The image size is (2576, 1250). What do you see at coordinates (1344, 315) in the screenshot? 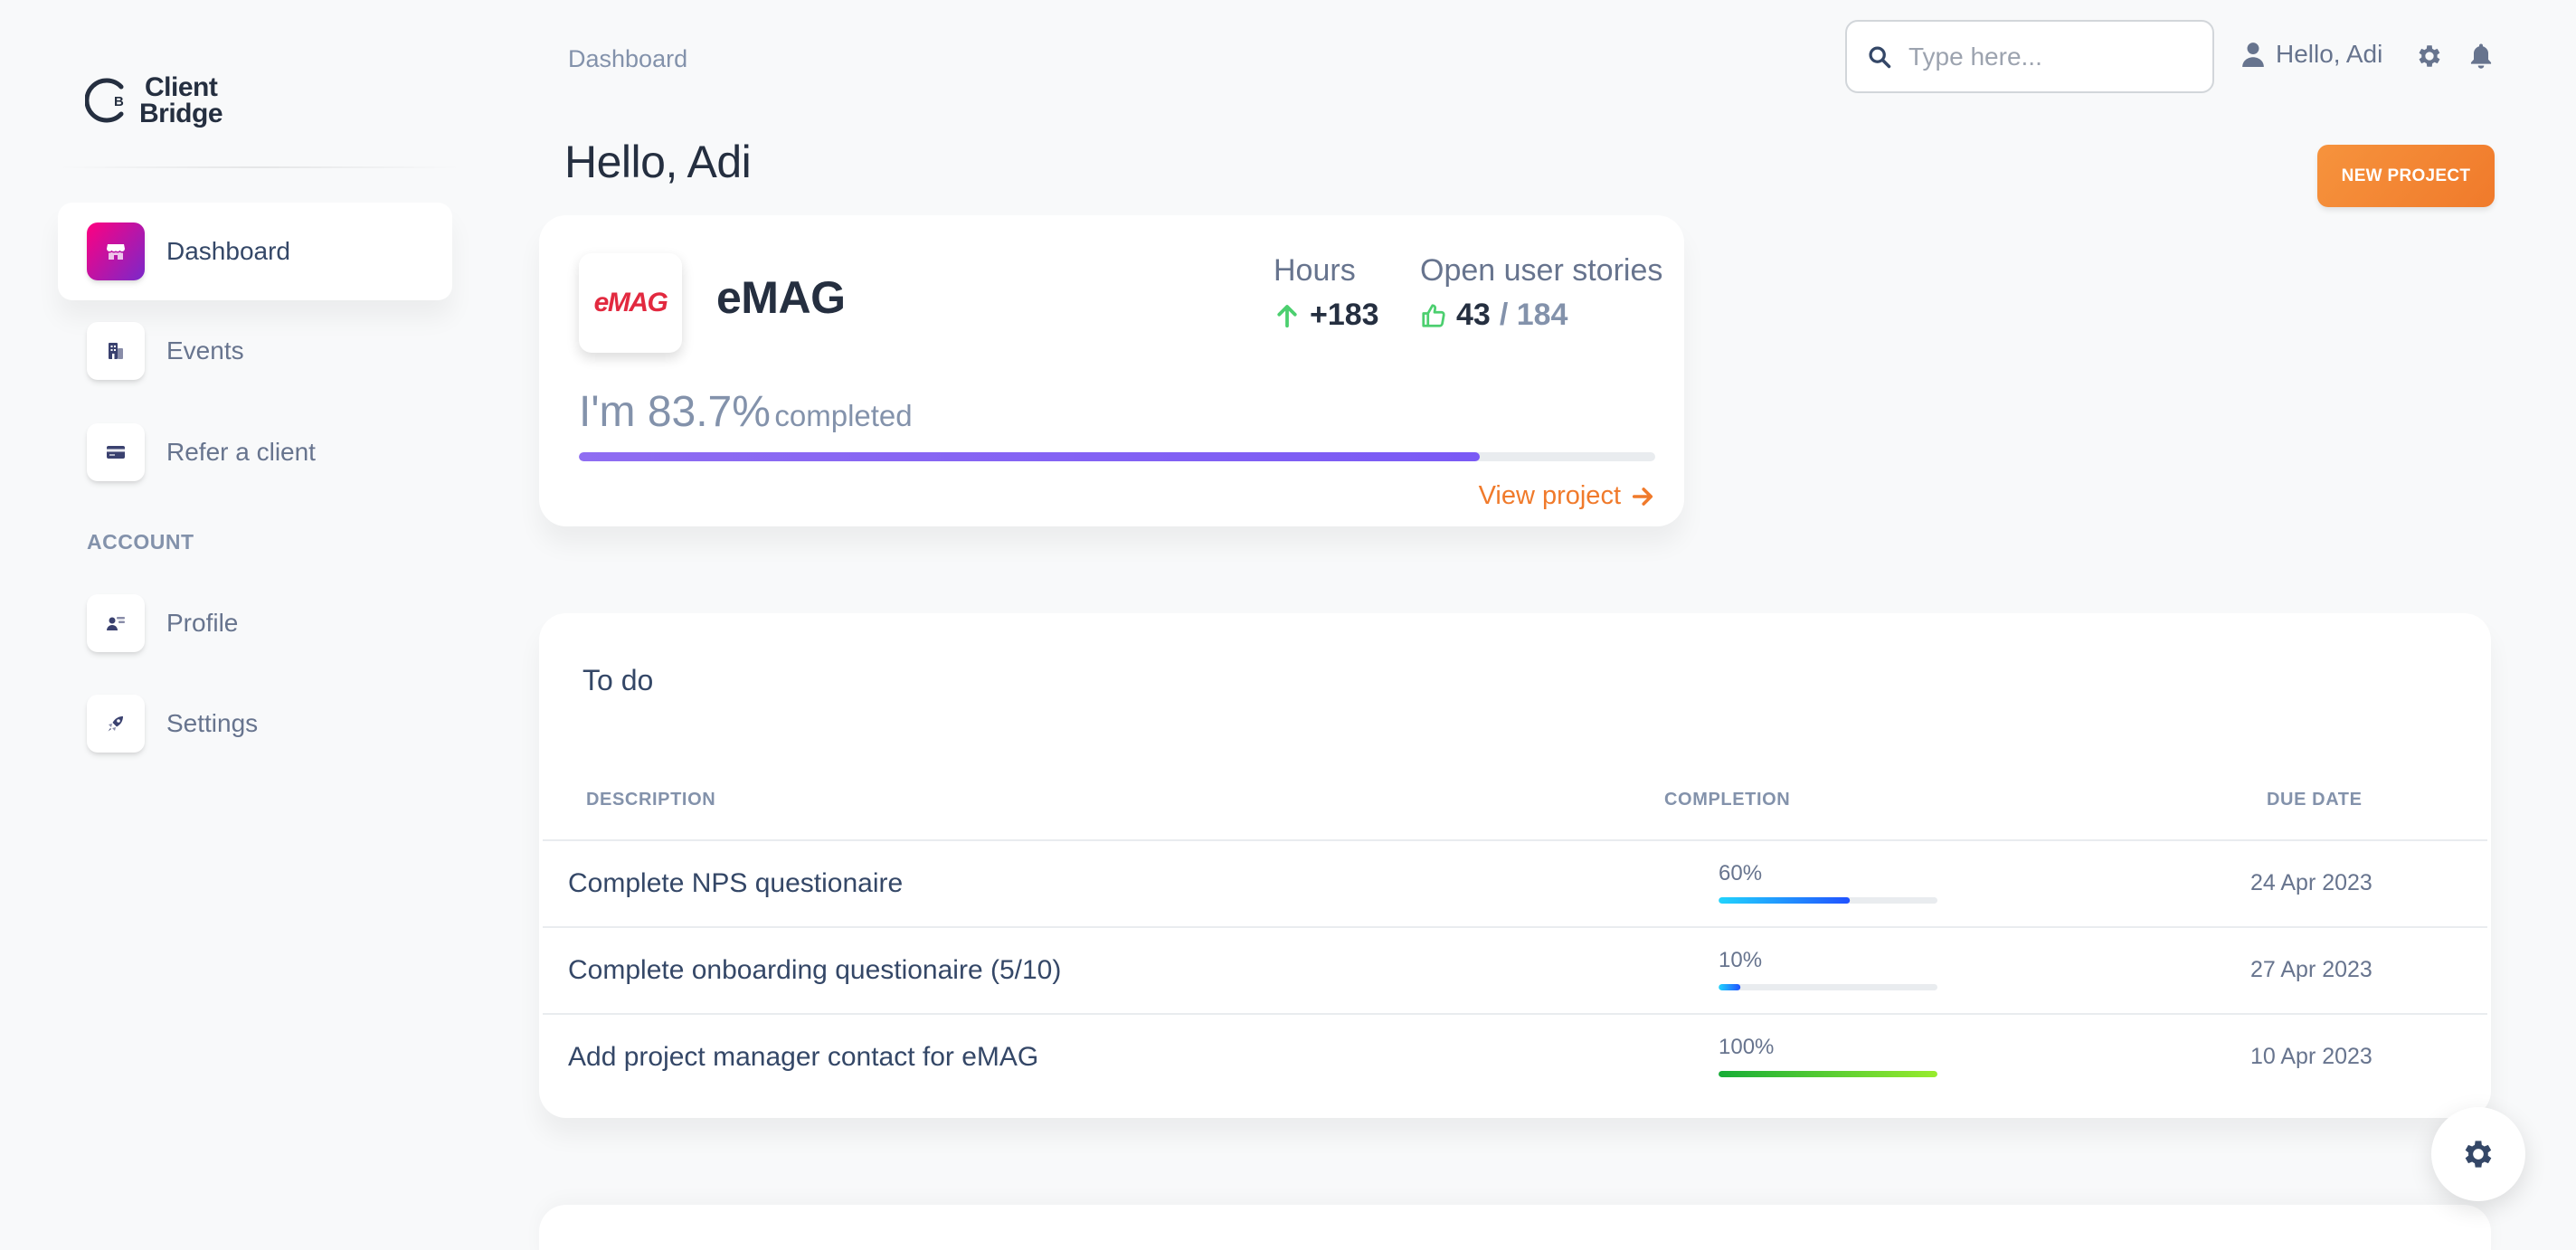
I see `hours-value: +183` at bounding box center [1344, 315].